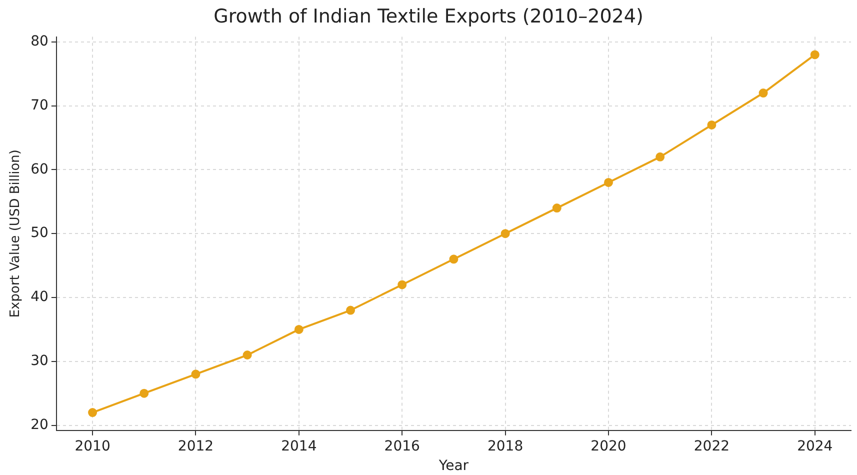  Describe the element at coordinates (712, 446) in the screenshot. I see `x-tick-label: 2022` at that location.